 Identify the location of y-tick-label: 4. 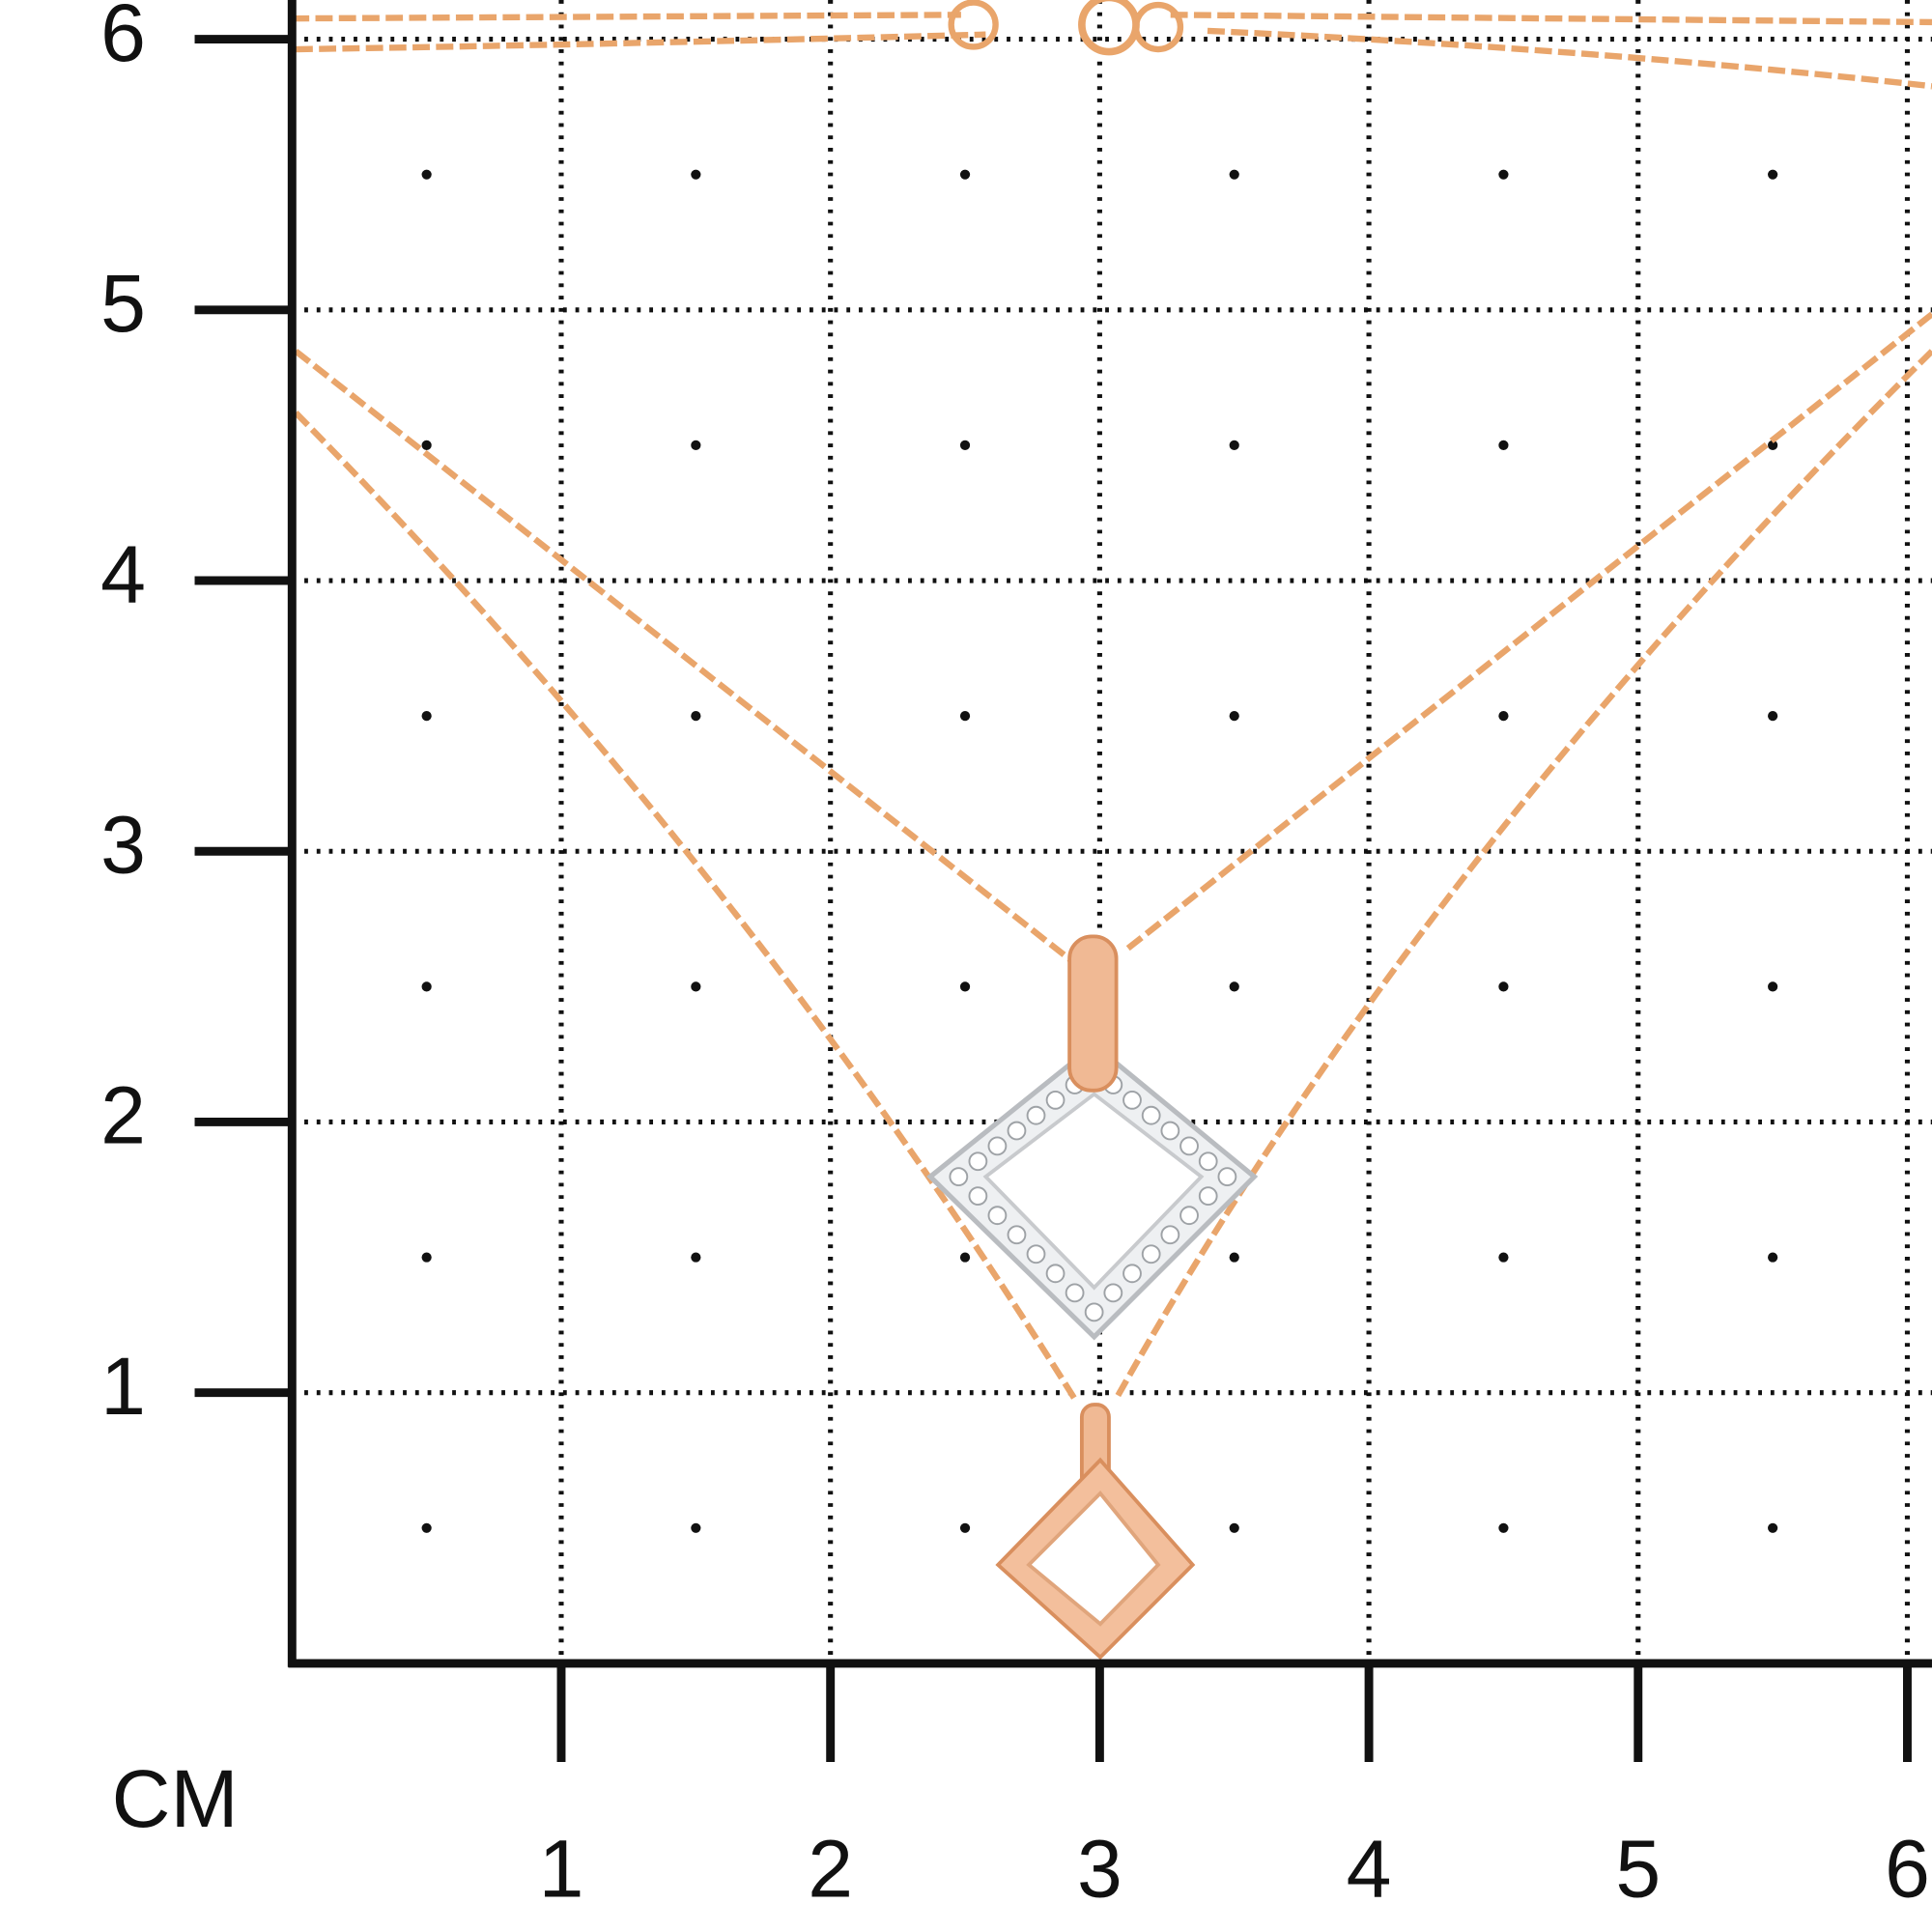
(123, 573).